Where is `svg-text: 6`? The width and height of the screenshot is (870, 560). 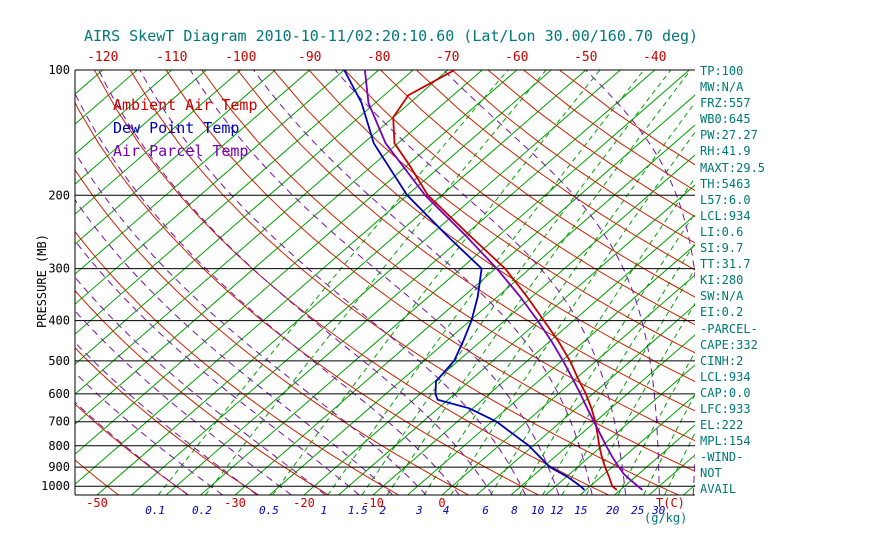 svg-text: 6 is located at coordinates (485, 510).